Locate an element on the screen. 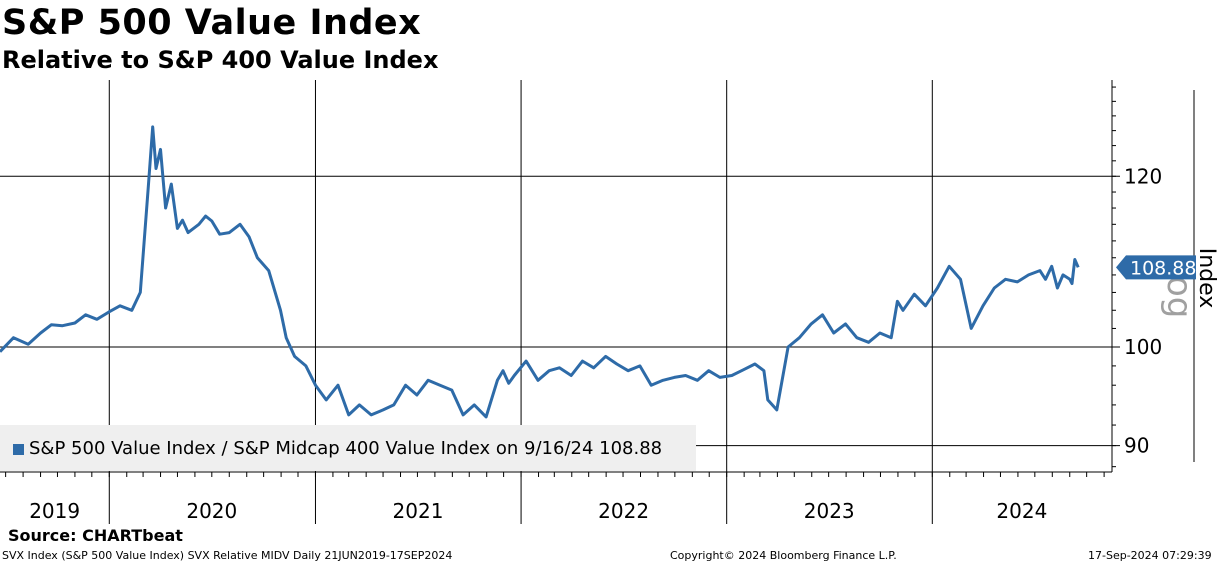  y-tick-label: 90 is located at coordinates (1136, 446).